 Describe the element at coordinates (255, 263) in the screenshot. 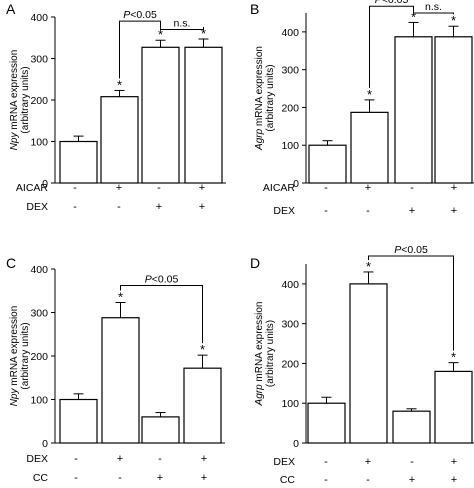

I see `panel-letter: D` at that location.